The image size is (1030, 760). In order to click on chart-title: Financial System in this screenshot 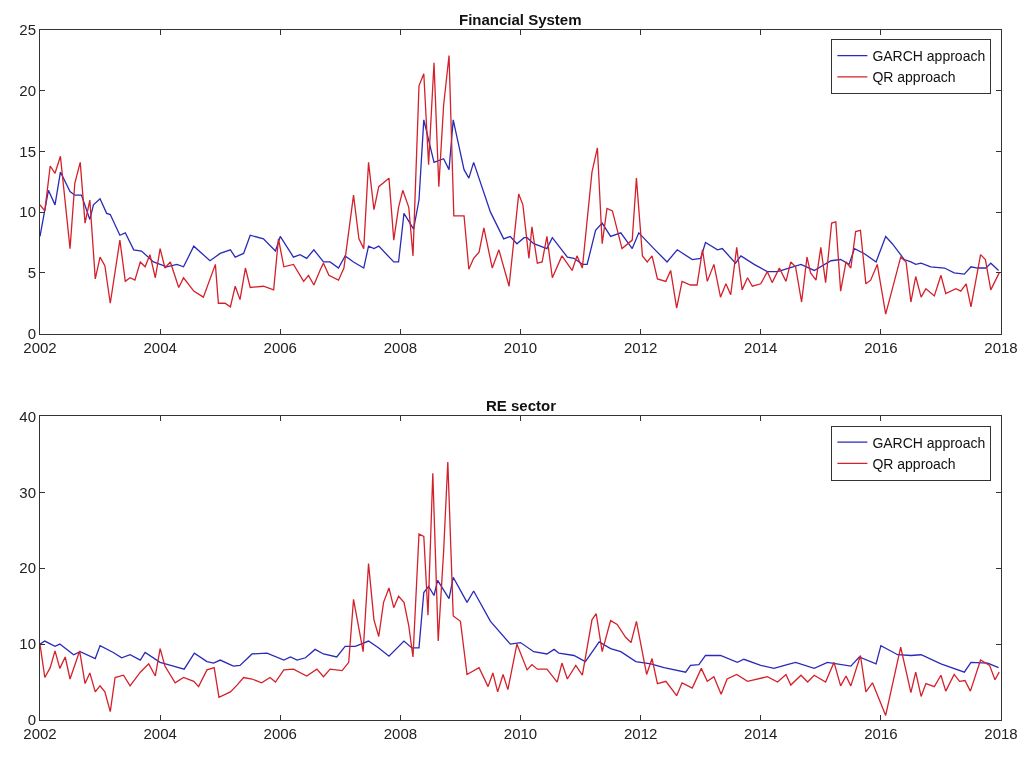, I will do `click(520, 19)`.